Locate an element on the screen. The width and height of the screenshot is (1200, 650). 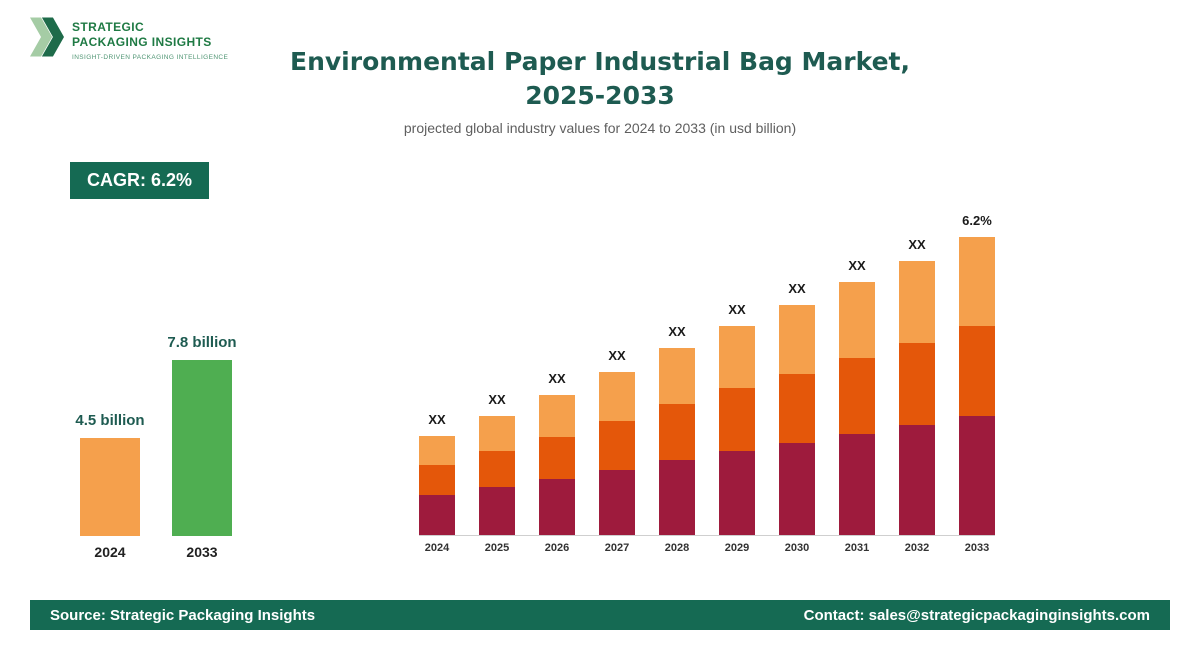
stacked-bar-2026: XX is located at coordinates (557, 453).